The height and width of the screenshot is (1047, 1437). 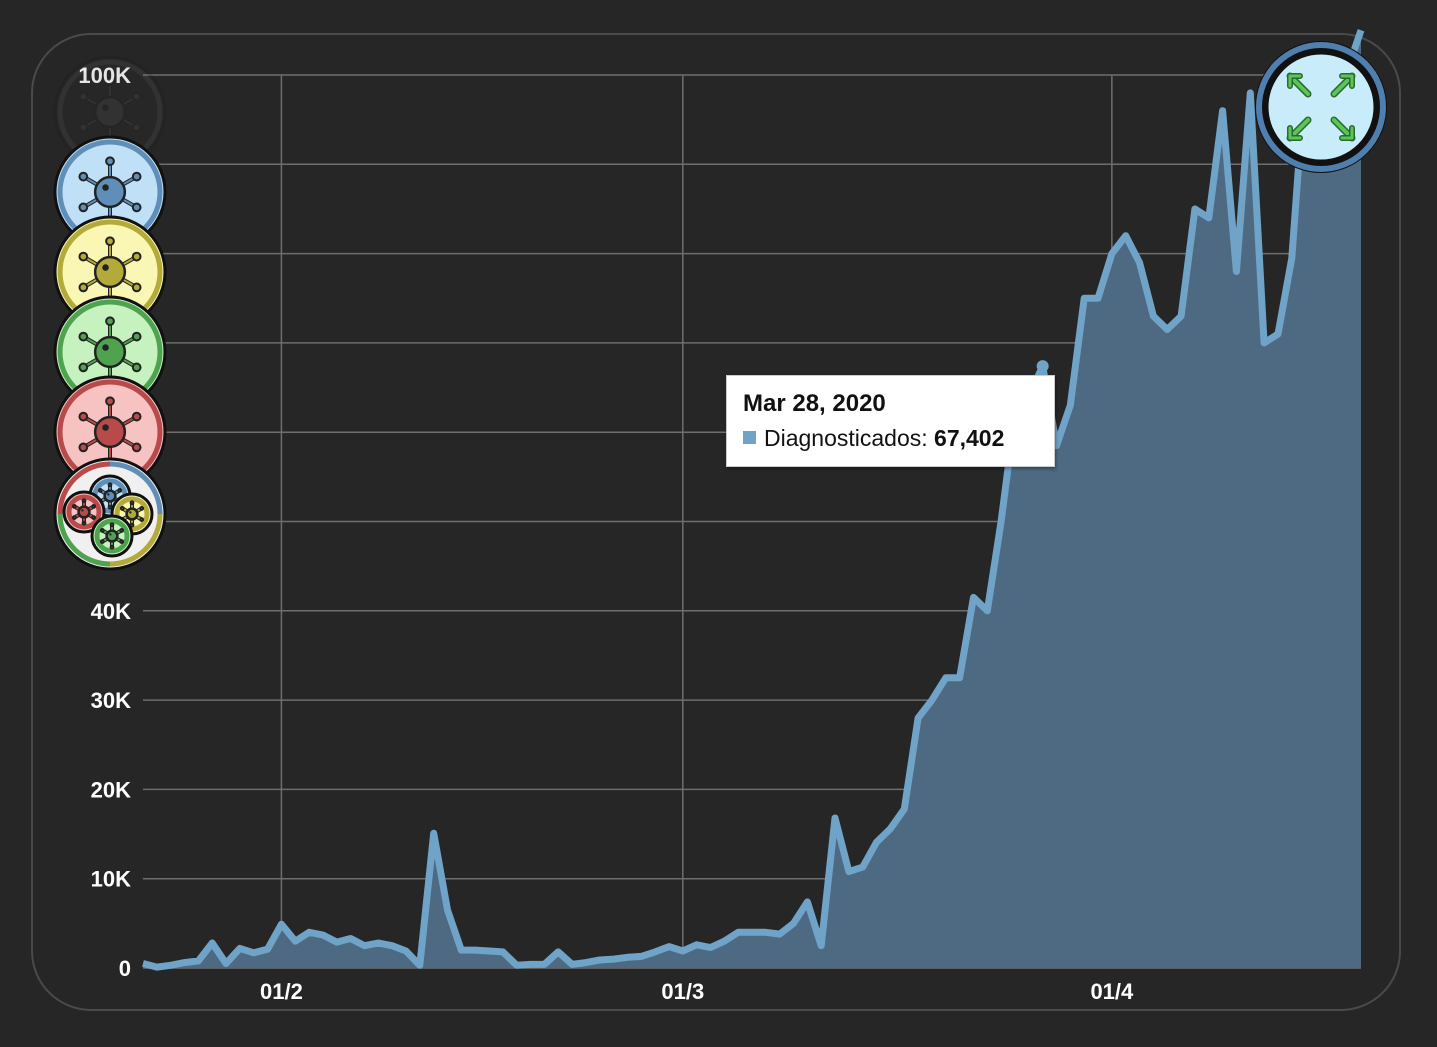 I want to click on y-tick-label: 40K, so click(x=111, y=611).